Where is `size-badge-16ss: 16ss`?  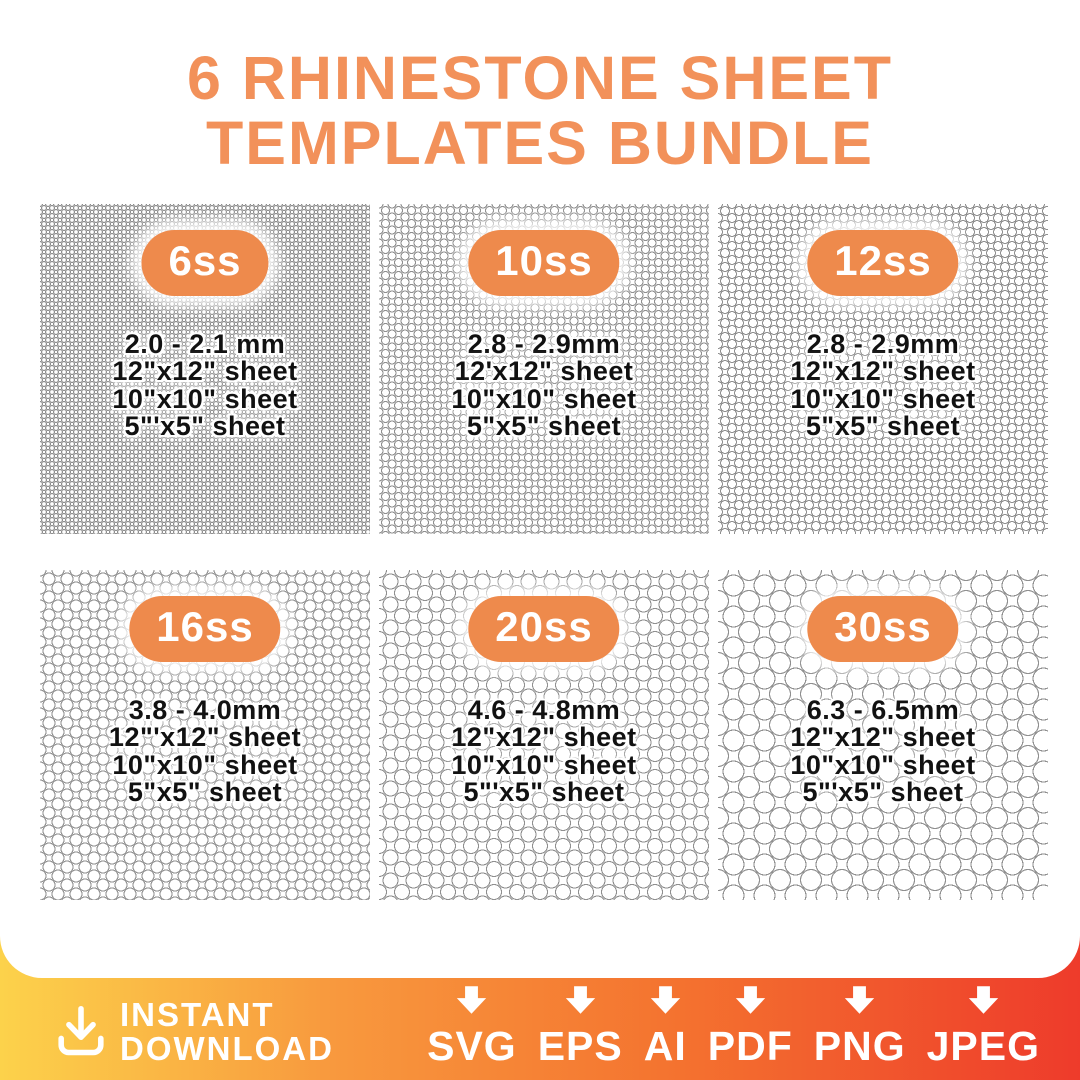
size-badge-16ss: 16ss is located at coordinates (205, 628).